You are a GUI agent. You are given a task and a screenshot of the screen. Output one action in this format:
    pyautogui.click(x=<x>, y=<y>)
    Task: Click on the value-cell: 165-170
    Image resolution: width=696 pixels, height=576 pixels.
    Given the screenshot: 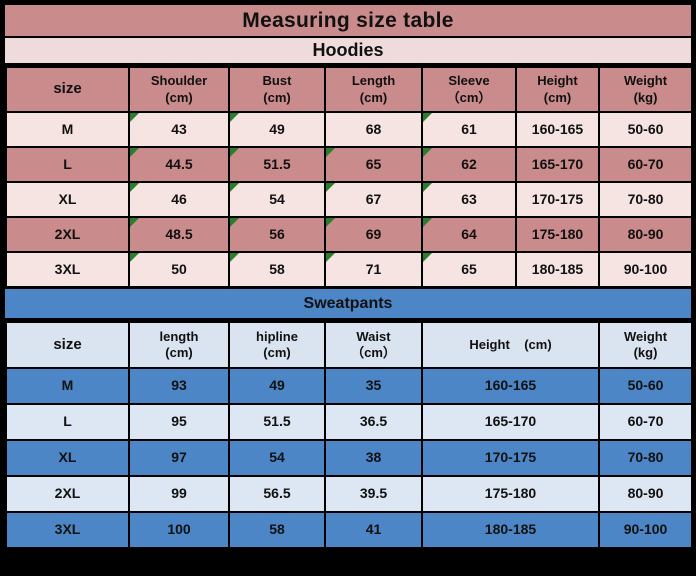 What is the action you would take?
    pyautogui.click(x=510, y=422)
    